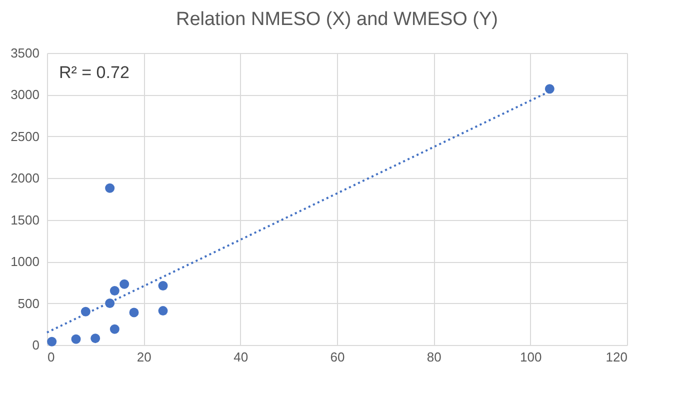  I want to click on y-tick-label: 2000, so click(25, 178).